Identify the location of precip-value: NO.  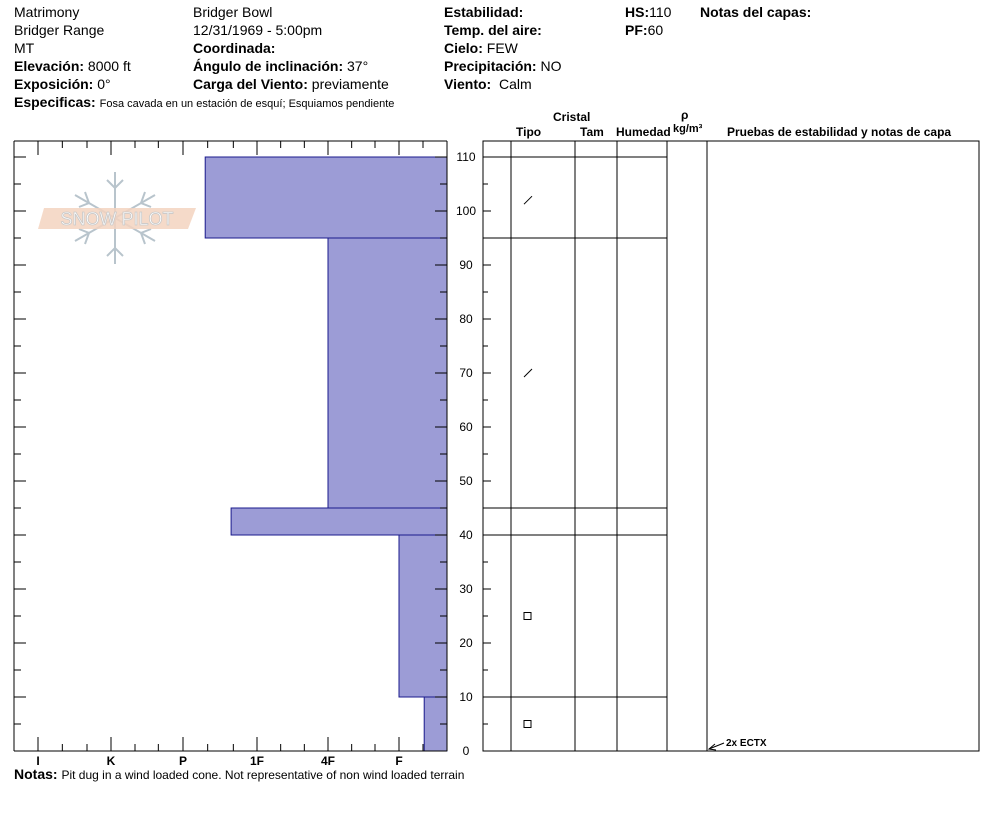
(551, 66).